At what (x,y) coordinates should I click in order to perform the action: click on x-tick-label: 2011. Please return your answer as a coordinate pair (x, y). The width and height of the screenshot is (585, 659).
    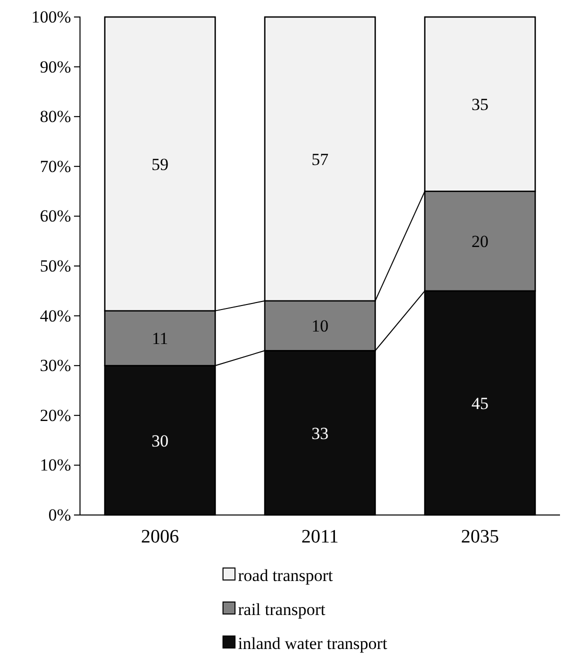
    Looking at the image, I should click on (320, 537).